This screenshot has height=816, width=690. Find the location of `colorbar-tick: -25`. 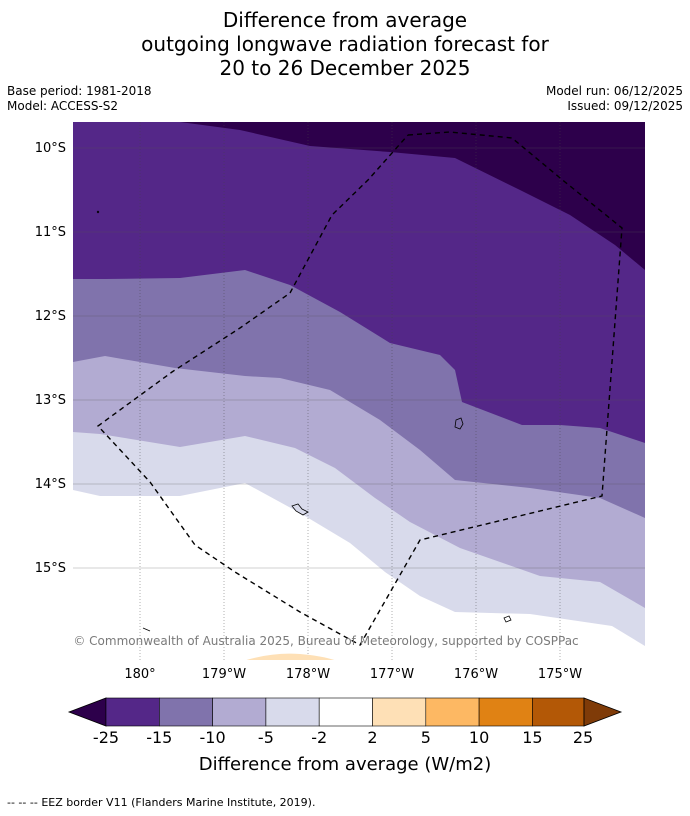

colorbar-tick: -25 is located at coordinates (106, 737).